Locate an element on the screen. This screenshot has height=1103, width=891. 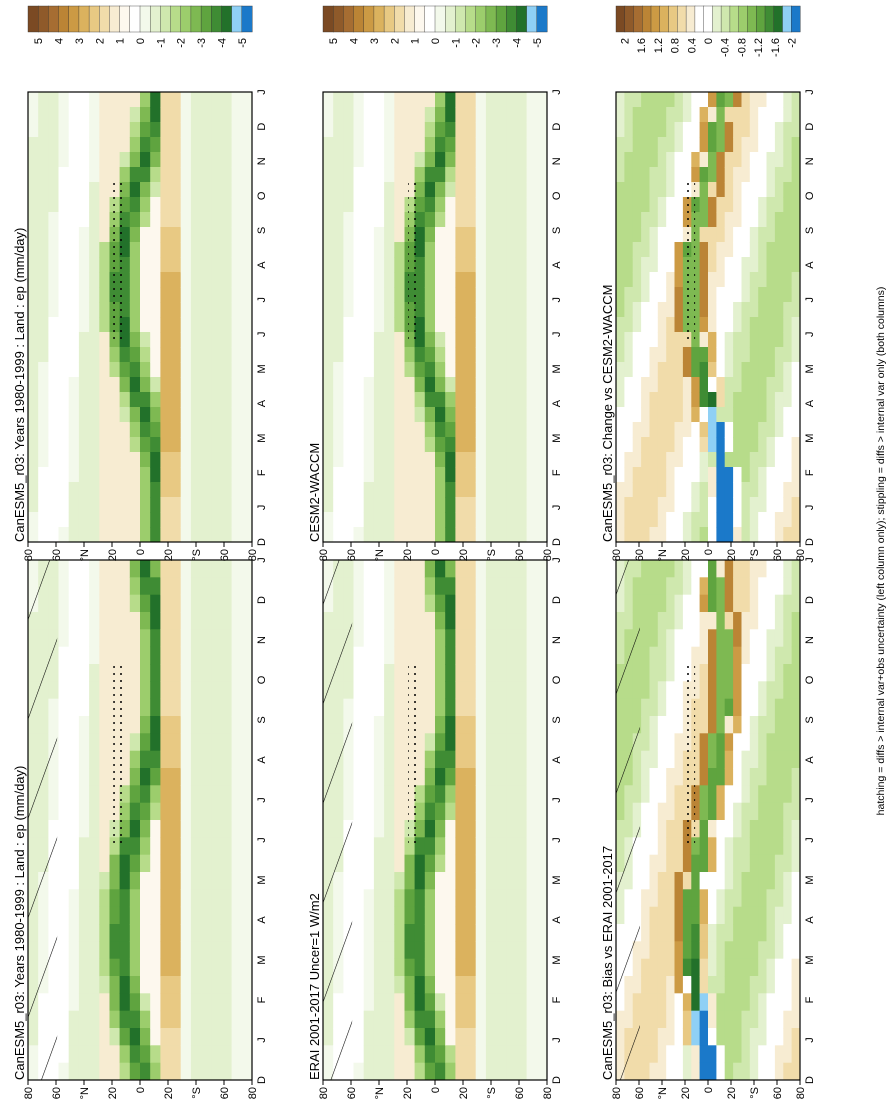
y-tick-label: 80 is located at coordinates (324, 1093).